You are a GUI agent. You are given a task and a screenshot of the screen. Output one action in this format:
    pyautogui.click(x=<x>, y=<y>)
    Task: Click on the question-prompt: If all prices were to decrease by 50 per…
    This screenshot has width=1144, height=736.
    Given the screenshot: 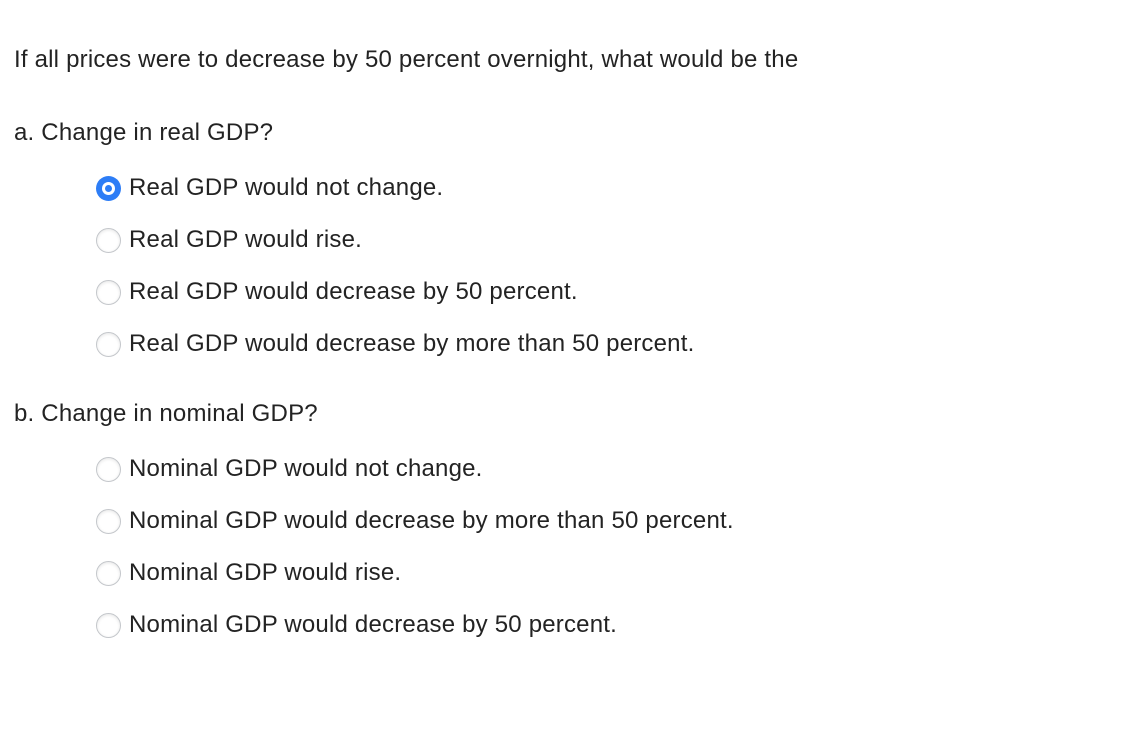 What is the action you would take?
    pyautogui.click(x=406, y=59)
    